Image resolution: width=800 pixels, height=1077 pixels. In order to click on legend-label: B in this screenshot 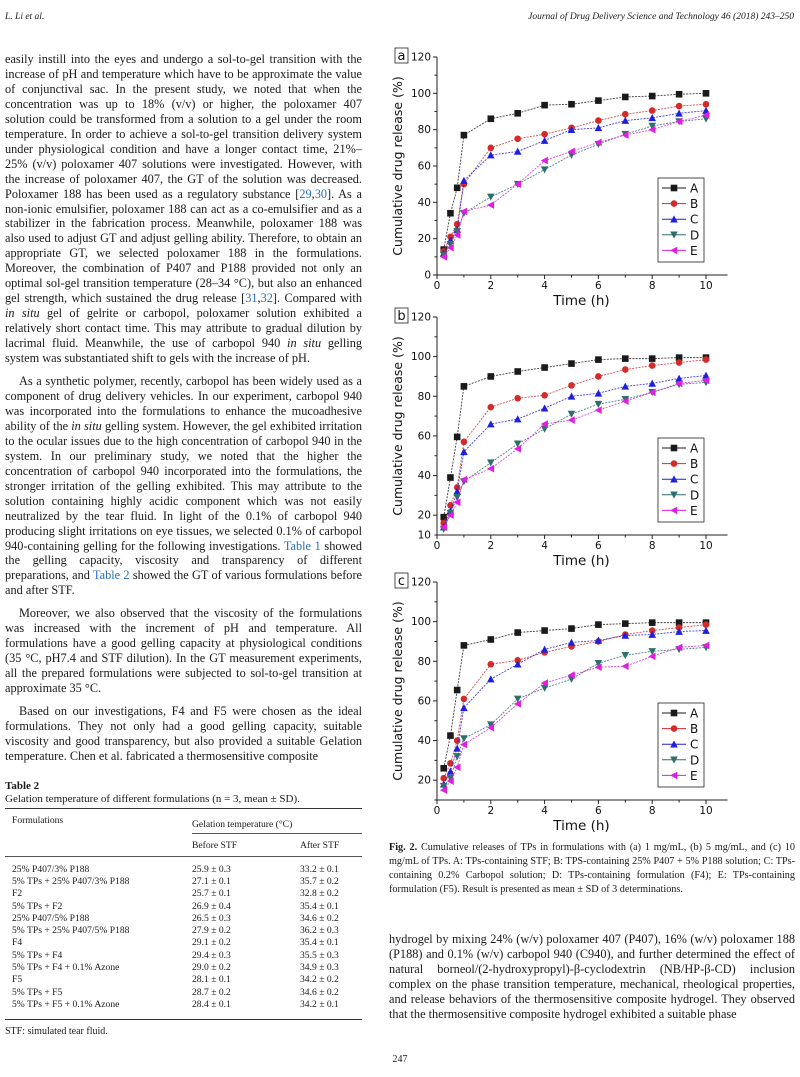, I will do `click(694, 729)`.